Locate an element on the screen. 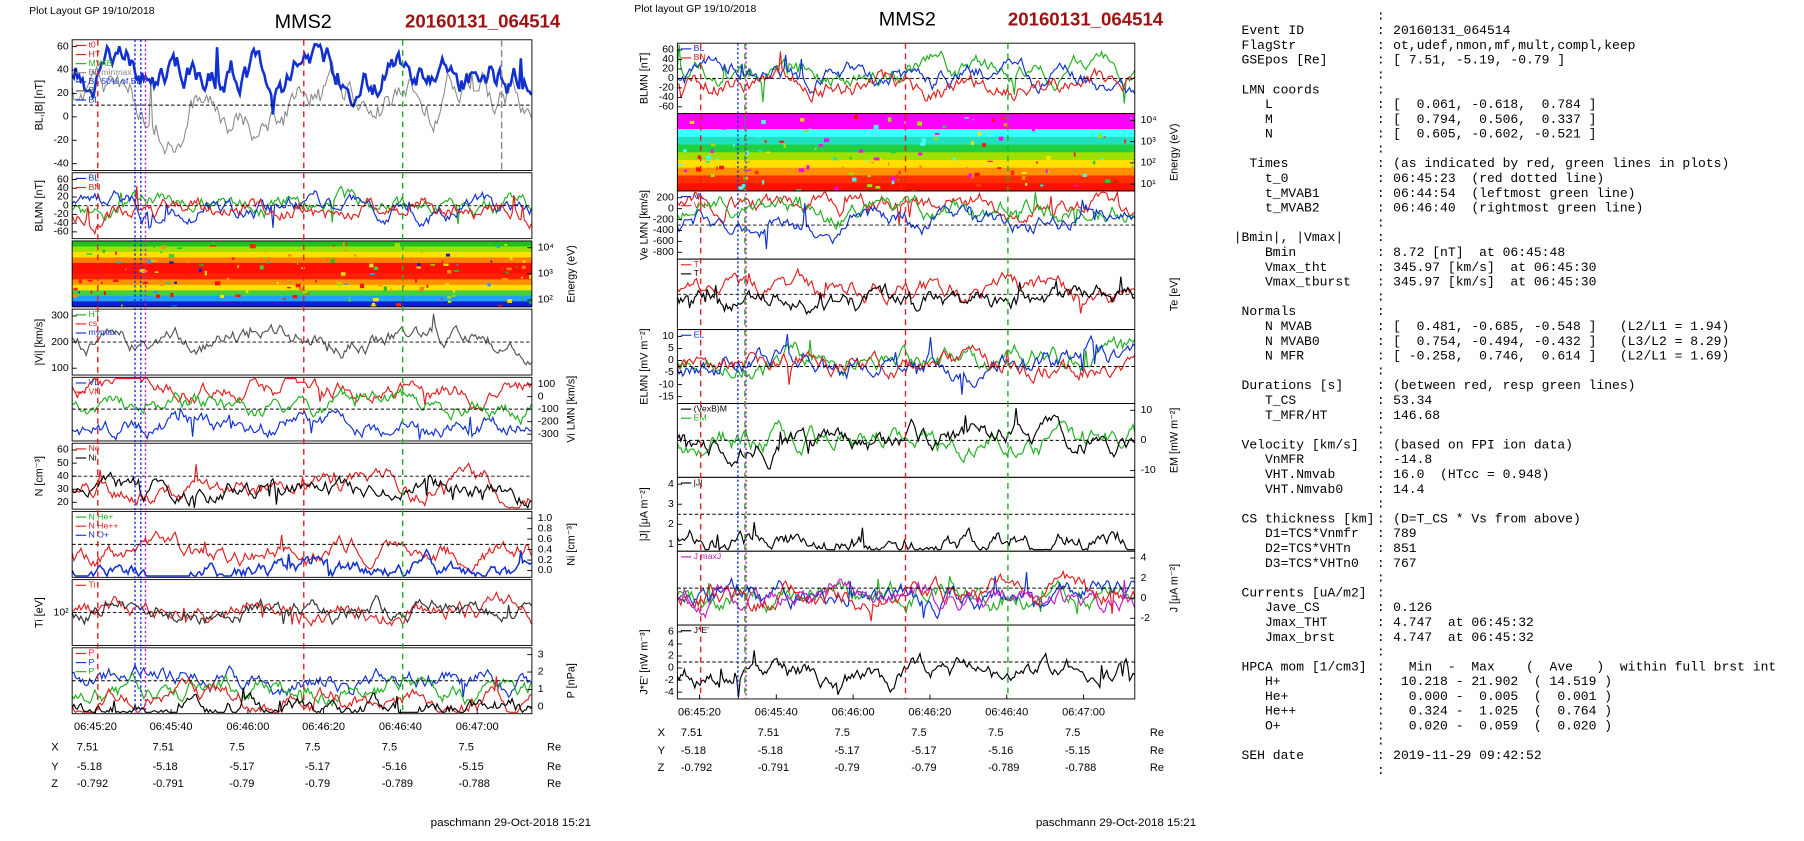  position-value: -5.17 is located at coordinates (846, 751).